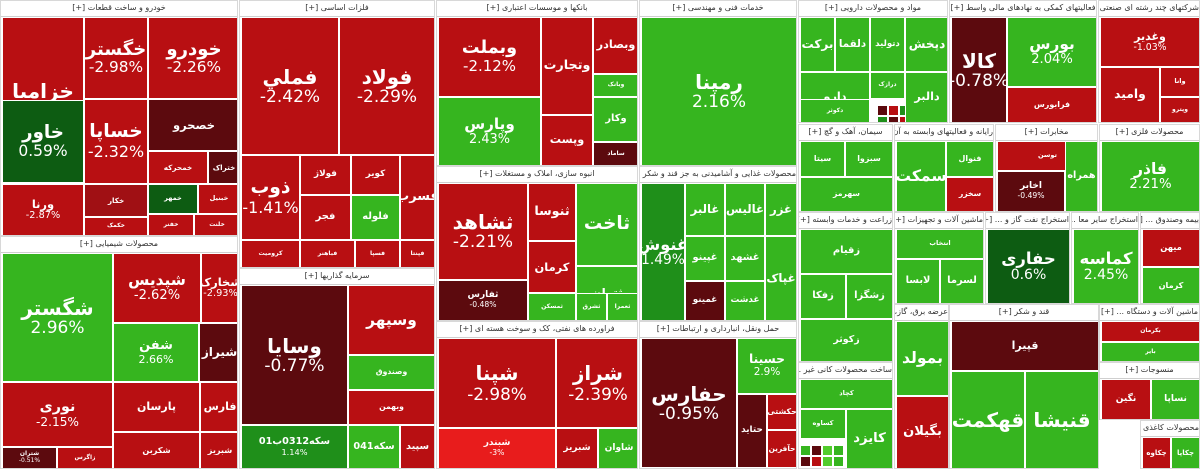 This screenshot has width=1200, height=469. What do you see at coordinates (391, 372) in the screenshot?
I see `stock-tile: وصندوق` at bounding box center [391, 372].